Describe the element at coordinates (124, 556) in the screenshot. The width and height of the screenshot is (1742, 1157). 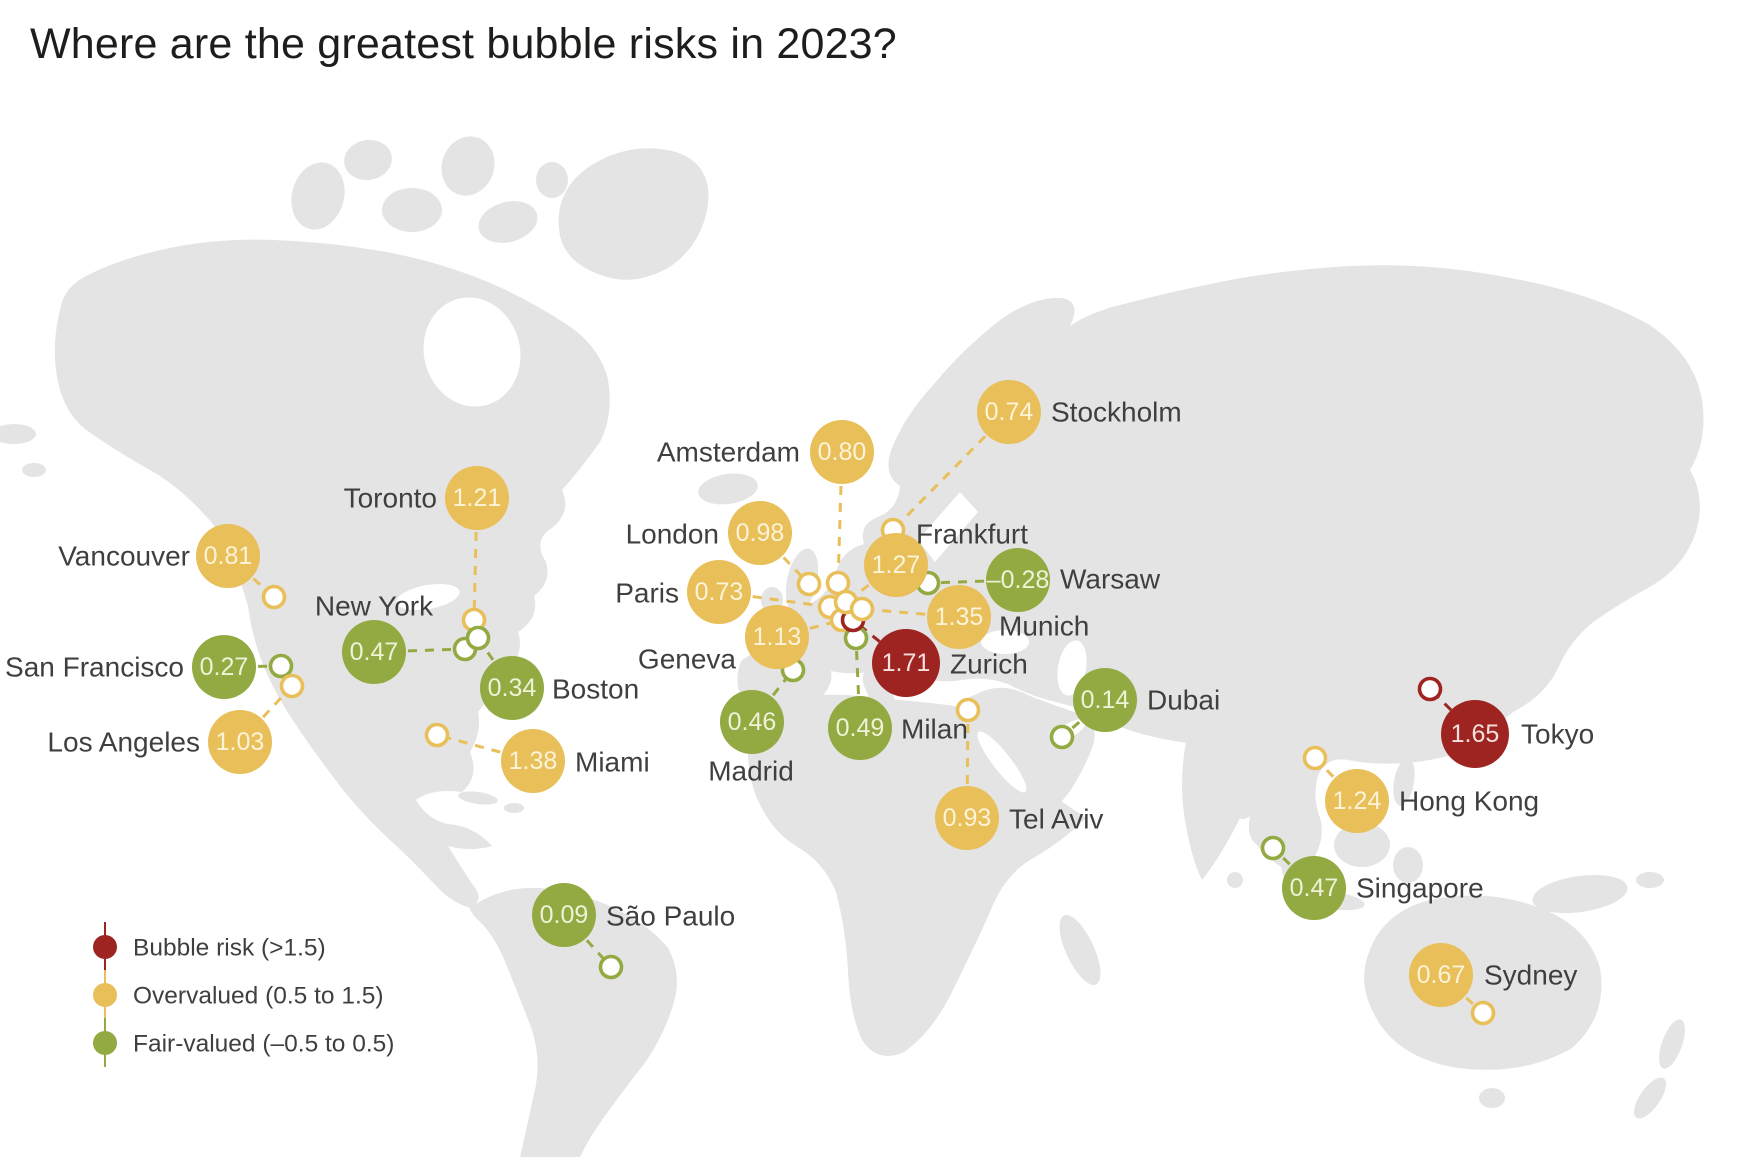
I see `city-label-vancouver: Vancouver` at that location.